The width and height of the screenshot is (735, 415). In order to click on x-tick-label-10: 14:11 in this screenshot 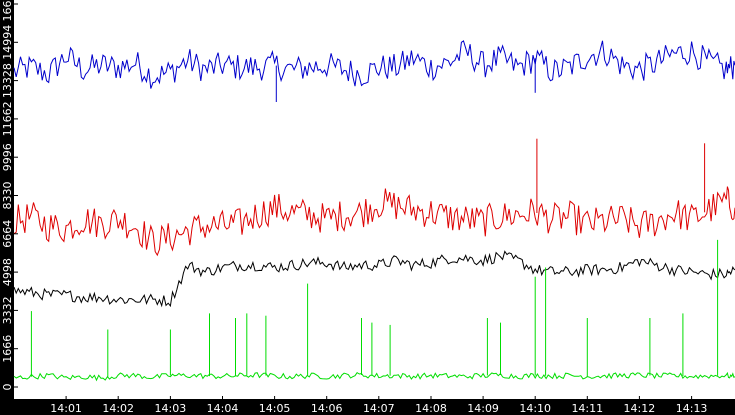, I will do `click(587, 408)`.